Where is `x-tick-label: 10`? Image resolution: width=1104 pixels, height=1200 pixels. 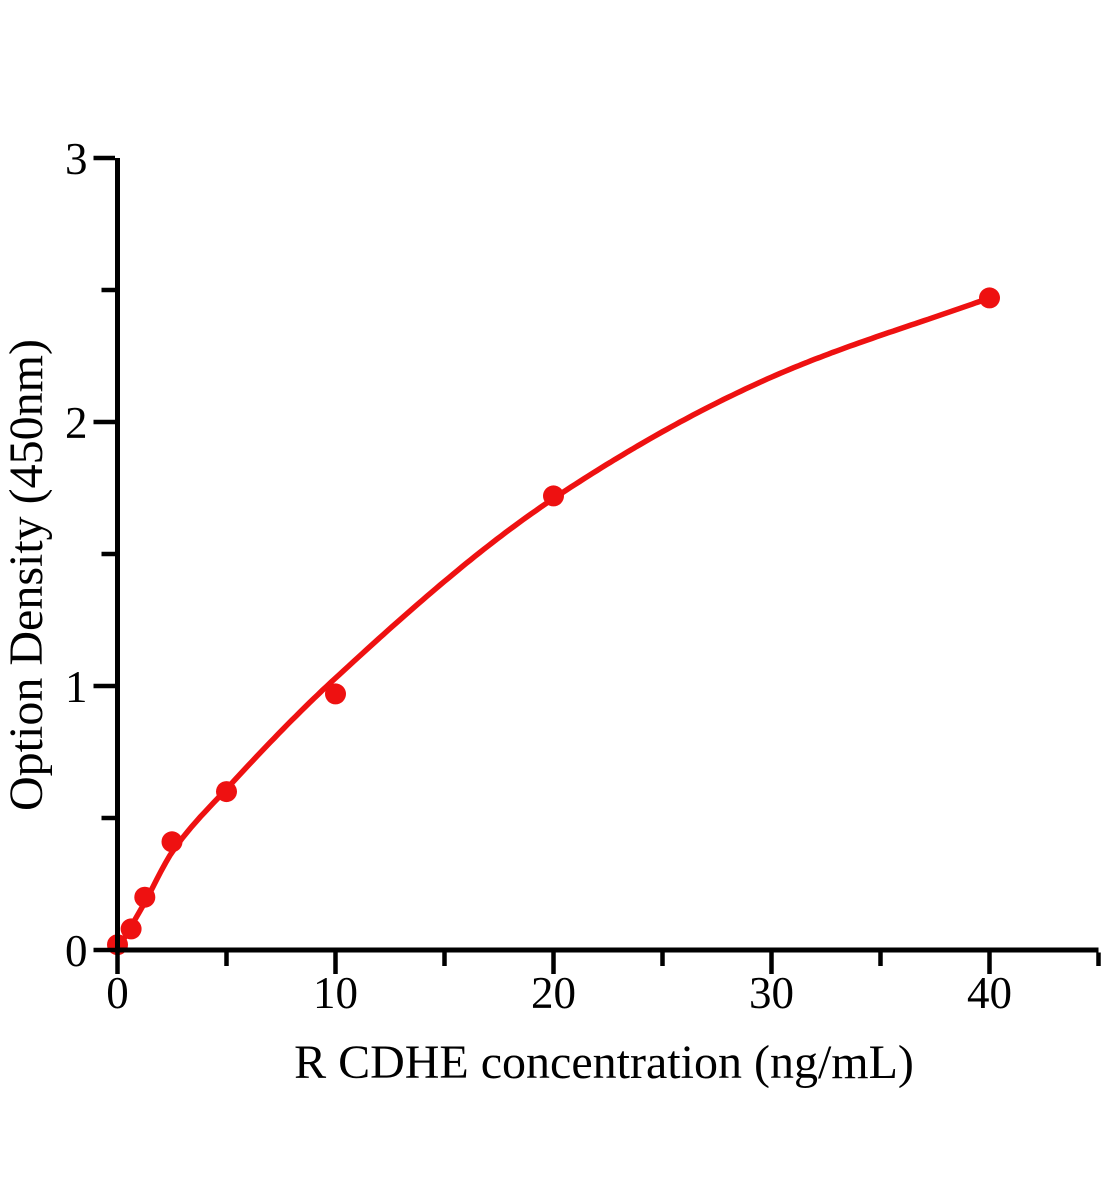 x-tick-label: 10 is located at coordinates (335, 993).